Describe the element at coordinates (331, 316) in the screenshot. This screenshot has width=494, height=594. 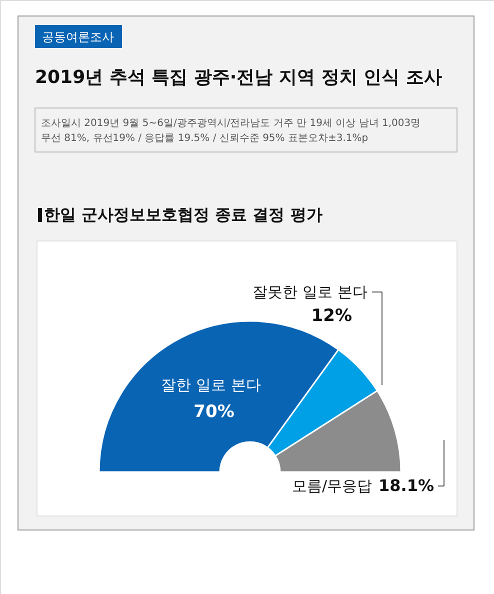
I see `data-label: 12%` at that location.